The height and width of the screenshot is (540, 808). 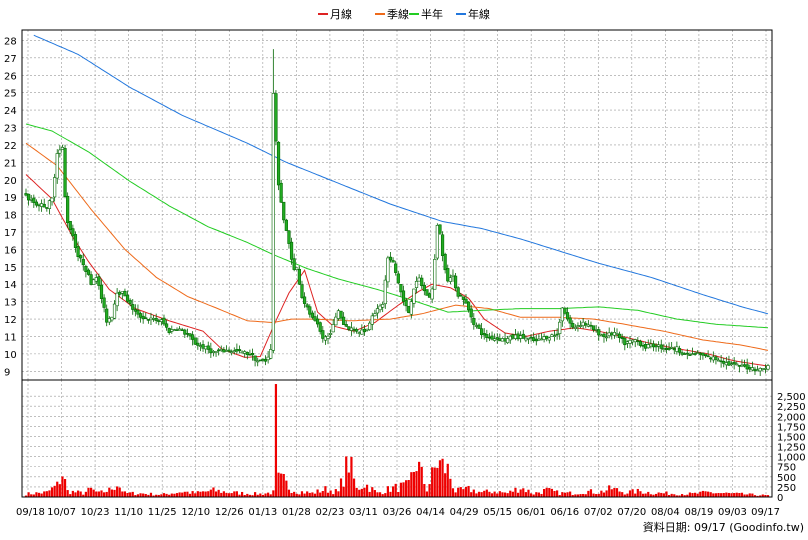 I want to click on price-tick-label: 28, so click(x=10, y=41).